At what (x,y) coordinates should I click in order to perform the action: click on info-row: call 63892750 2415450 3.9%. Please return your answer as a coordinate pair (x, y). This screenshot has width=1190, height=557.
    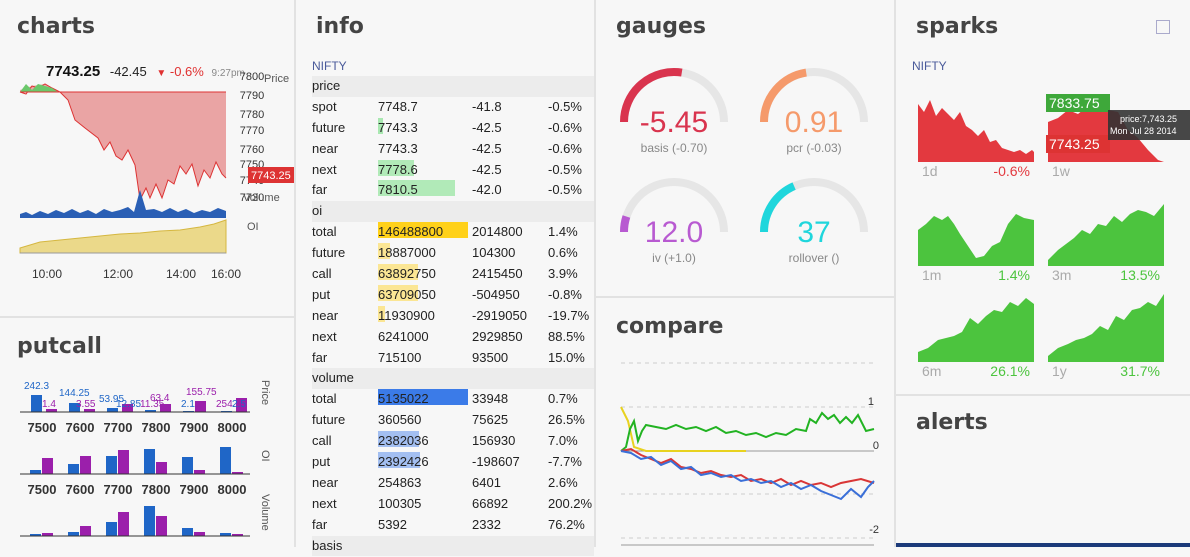
    Looking at the image, I should click on (453, 274).